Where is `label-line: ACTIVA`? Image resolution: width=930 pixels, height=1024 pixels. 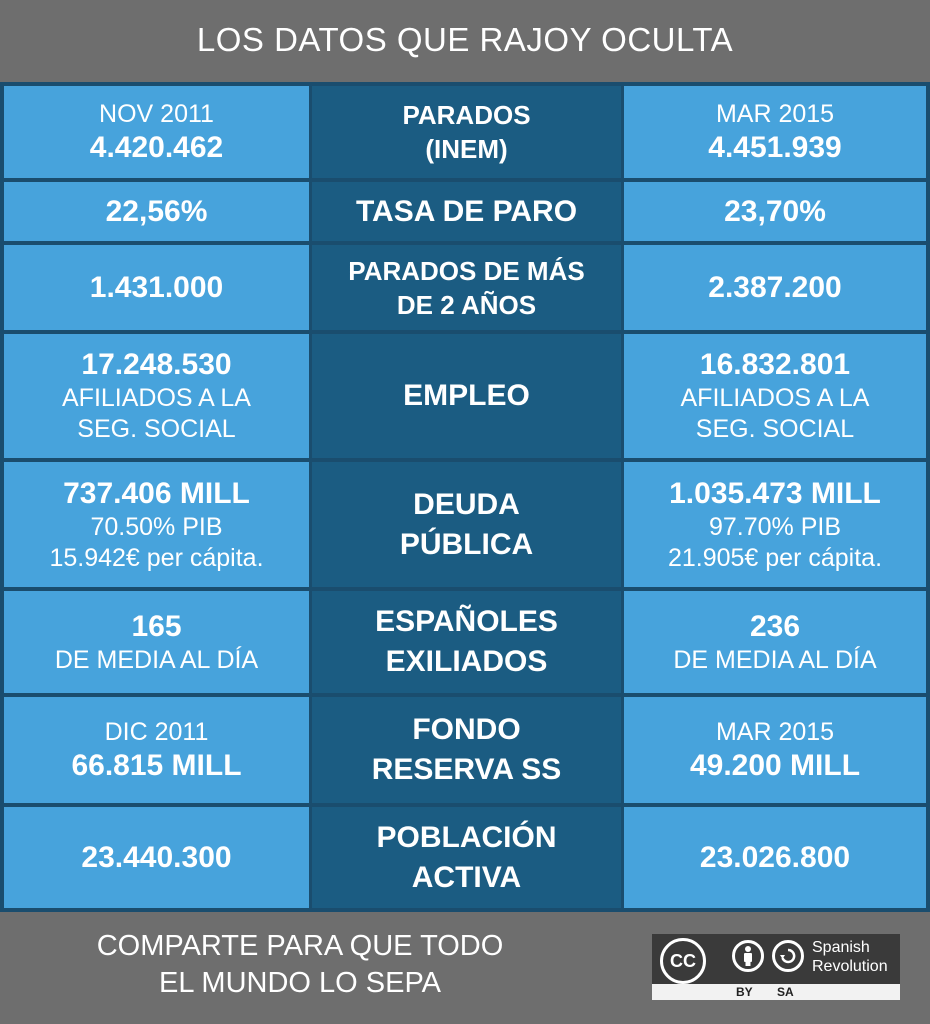
label-line: ACTIVA is located at coordinates (466, 877).